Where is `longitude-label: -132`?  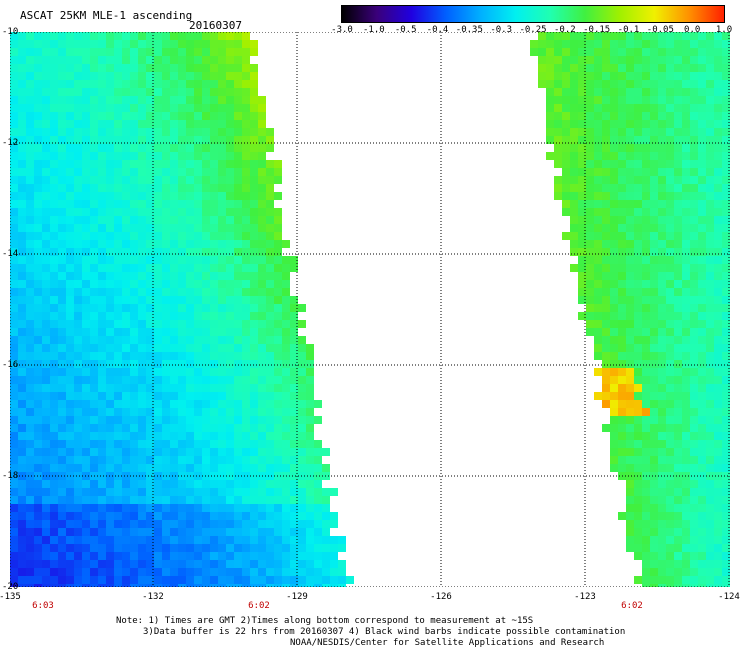 longitude-label: -132 is located at coordinates (153, 597).